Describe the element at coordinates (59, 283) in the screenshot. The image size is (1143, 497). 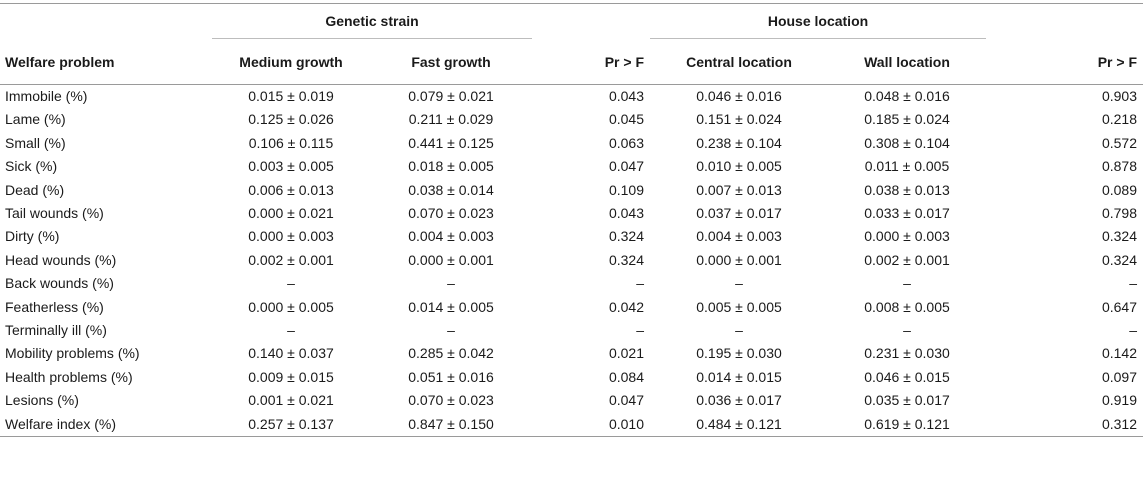
I see `cell-welfare-problem: Back wounds (%)` at that location.